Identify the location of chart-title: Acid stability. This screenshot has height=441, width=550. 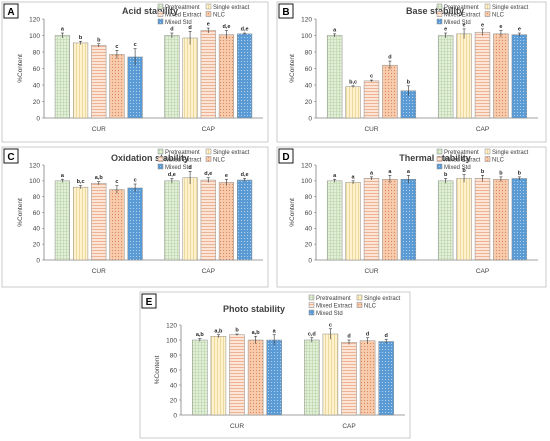
(150, 11).